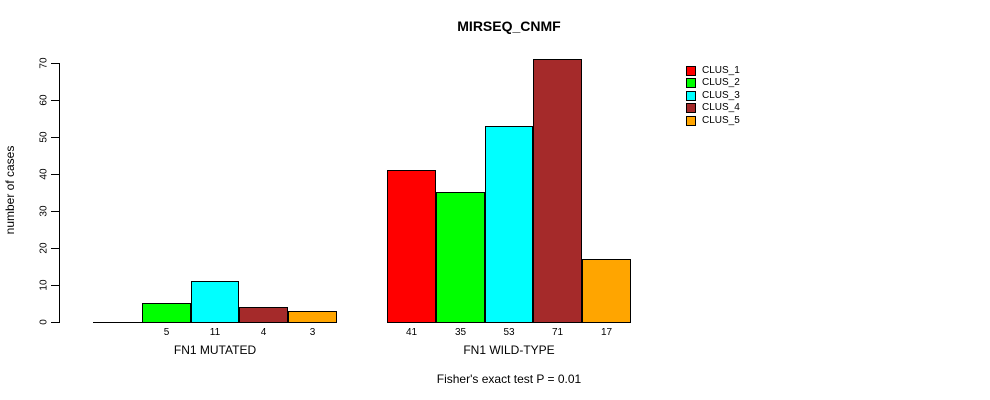 Image resolution: width=990 pixels, height=400 pixels. Describe the element at coordinates (312, 332) in the screenshot. I see `bar-value-label: 3` at that location.